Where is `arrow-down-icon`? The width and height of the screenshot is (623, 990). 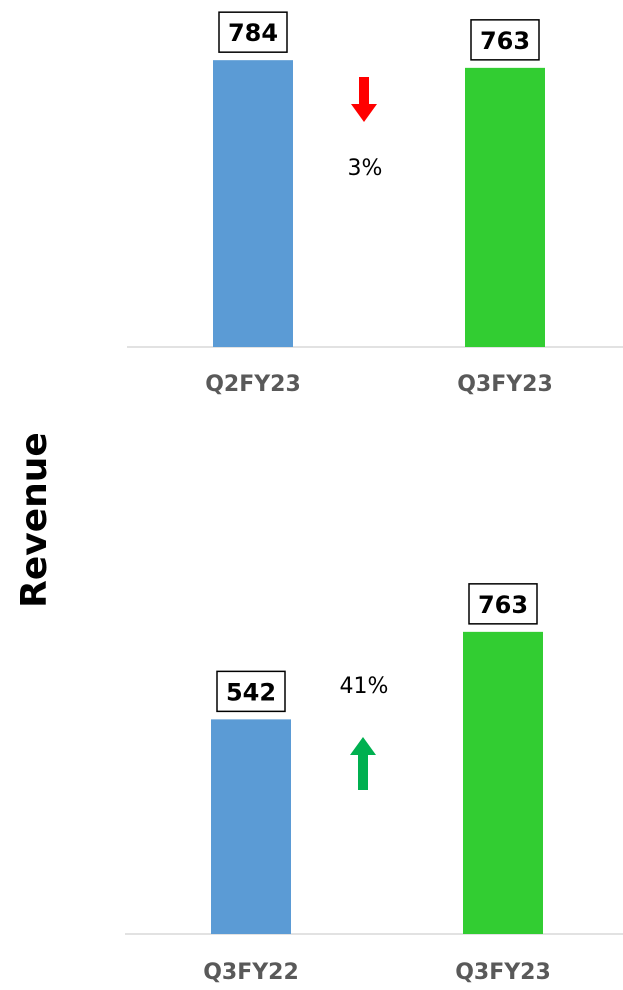 arrow-down-icon is located at coordinates (364, 99).